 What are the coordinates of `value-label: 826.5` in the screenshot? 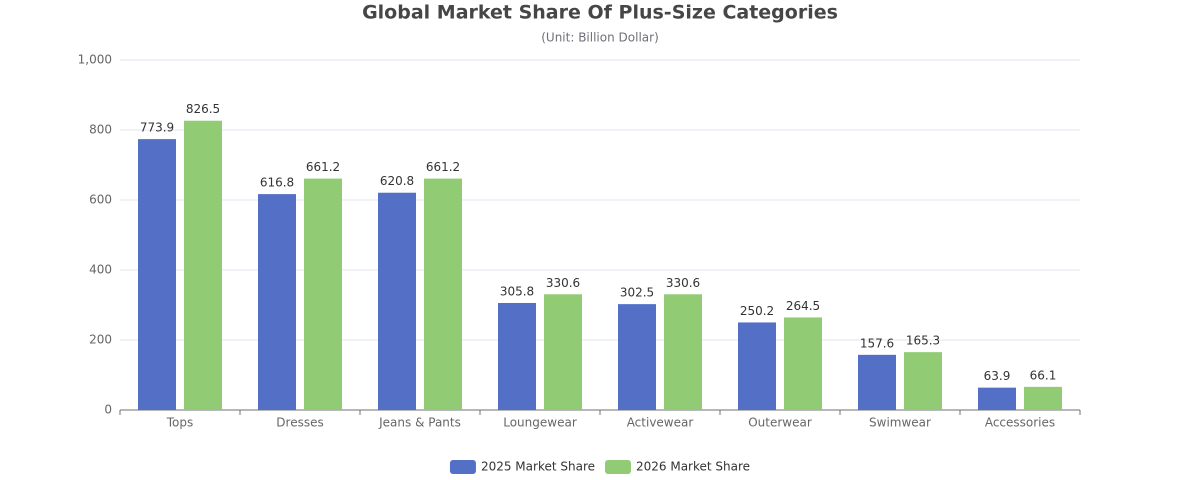 It's located at (203, 109).